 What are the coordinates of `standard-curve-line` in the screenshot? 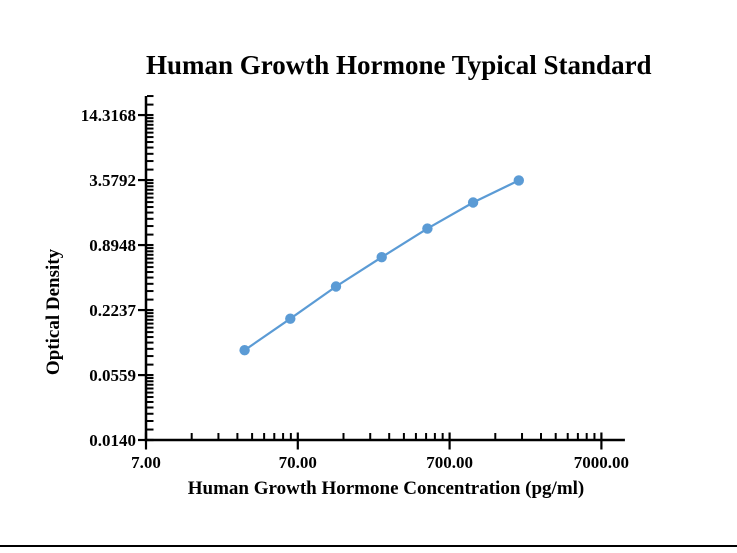 It's located at (381, 265).